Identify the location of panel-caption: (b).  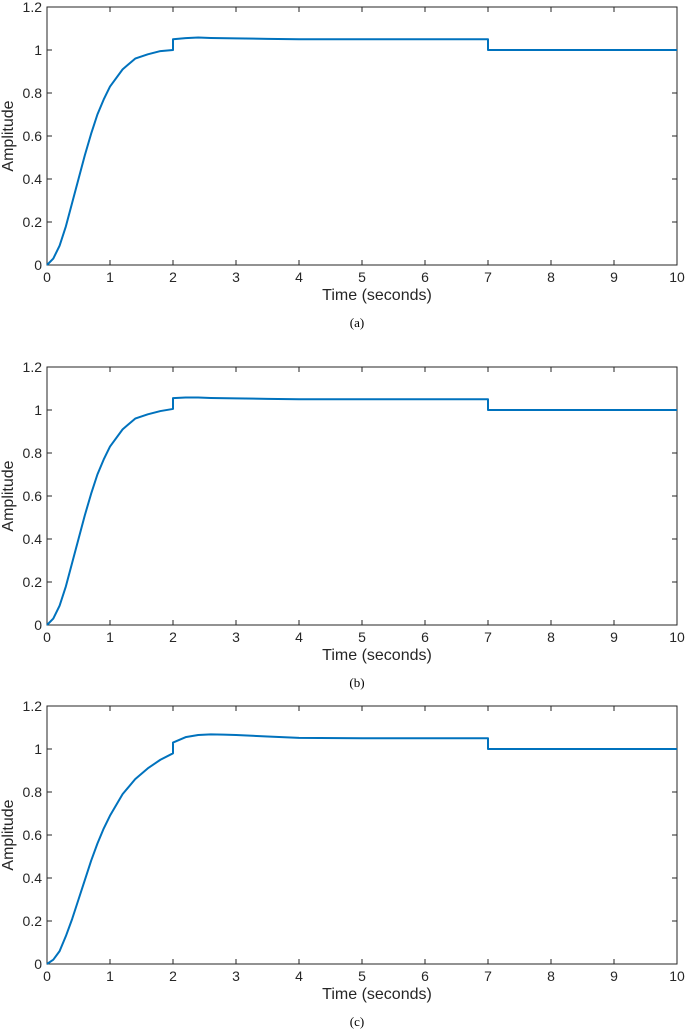
(356, 682).